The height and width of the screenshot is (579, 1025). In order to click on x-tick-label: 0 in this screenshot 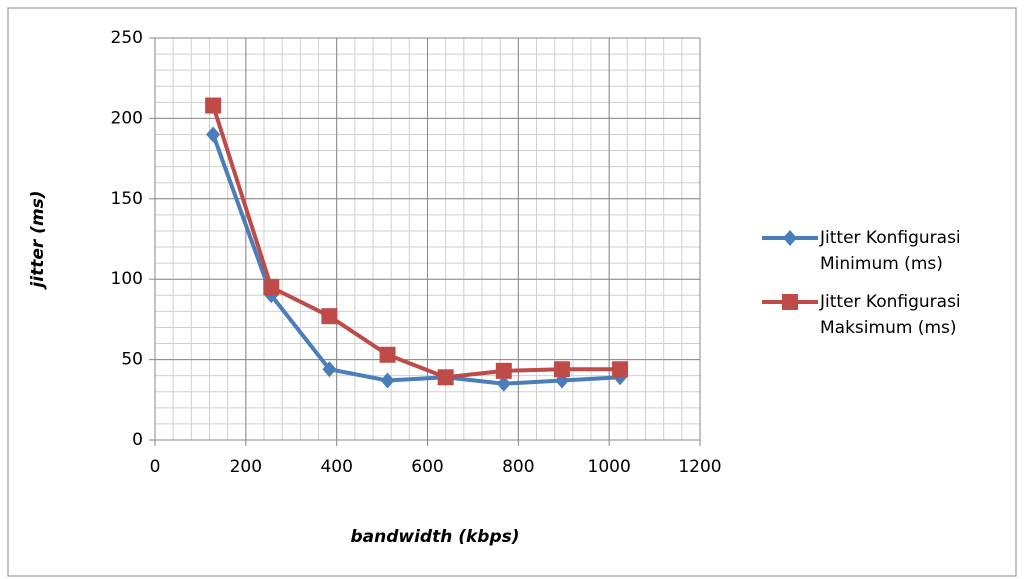, I will do `click(155, 467)`.